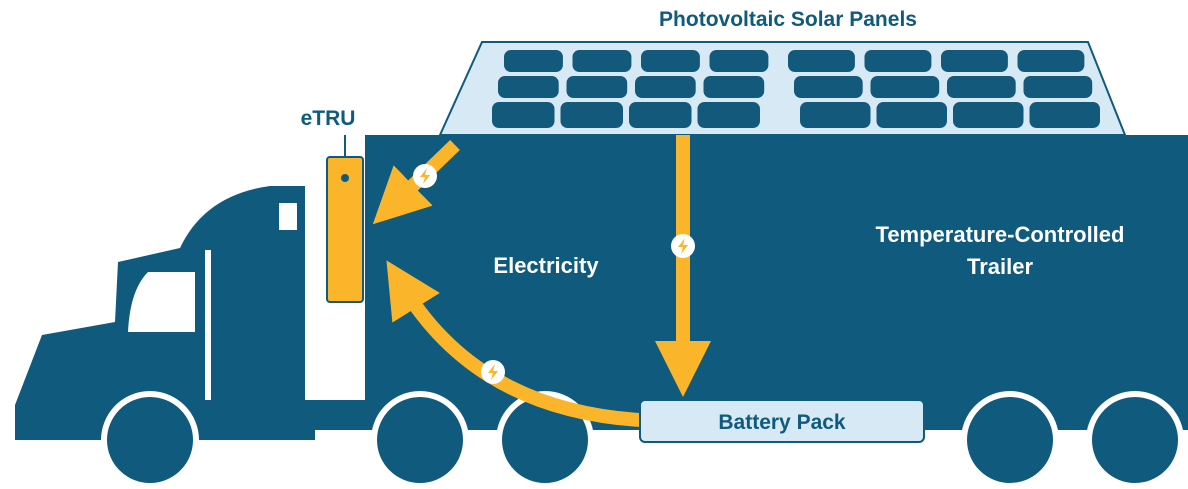 The height and width of the screenshot is (489, 1188). Describe the element at coordinates (345, 229) in the screenshot. I see `etru-unit` at that location.